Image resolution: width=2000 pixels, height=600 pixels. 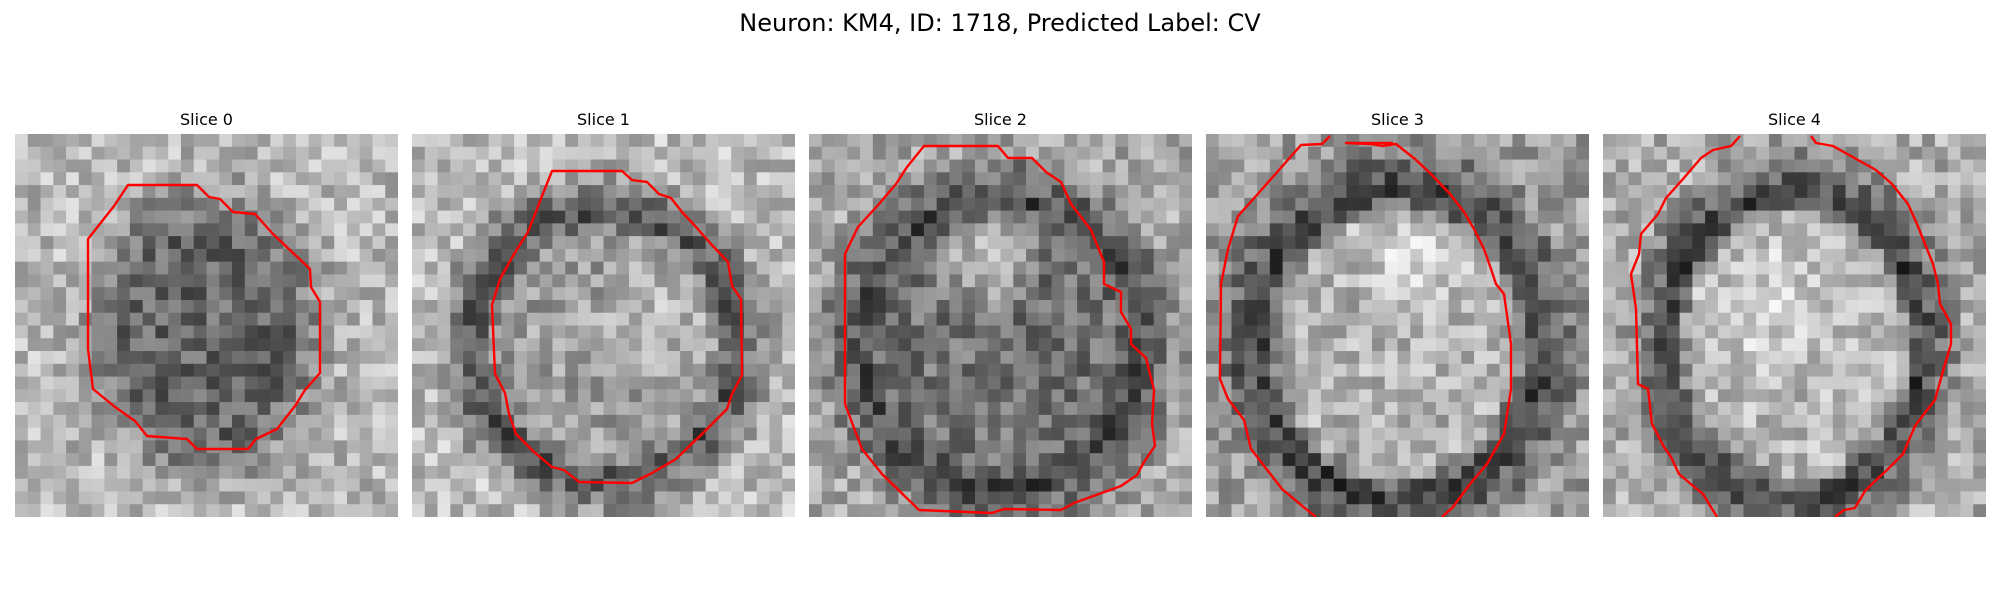 I want to click on slice-title-2: Slice 2, so click(x=1000, y=119).